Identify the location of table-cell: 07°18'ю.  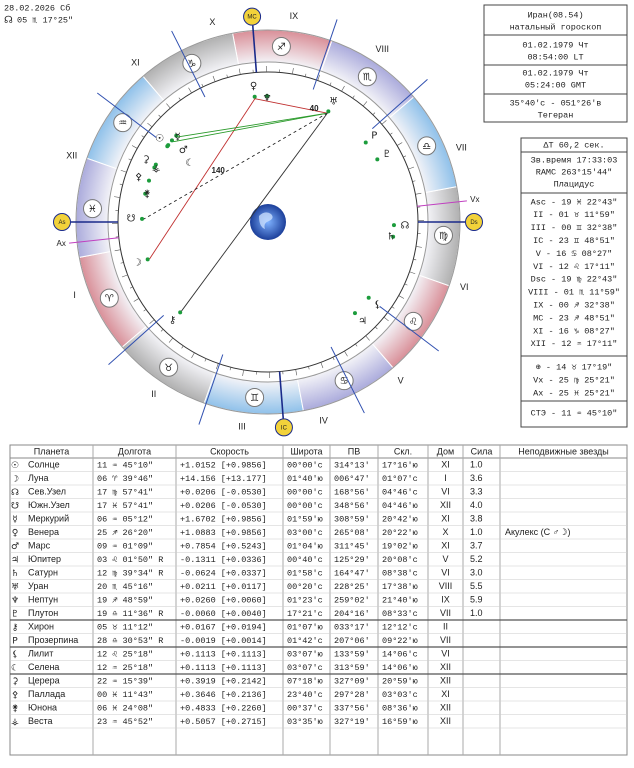
(305, 682).